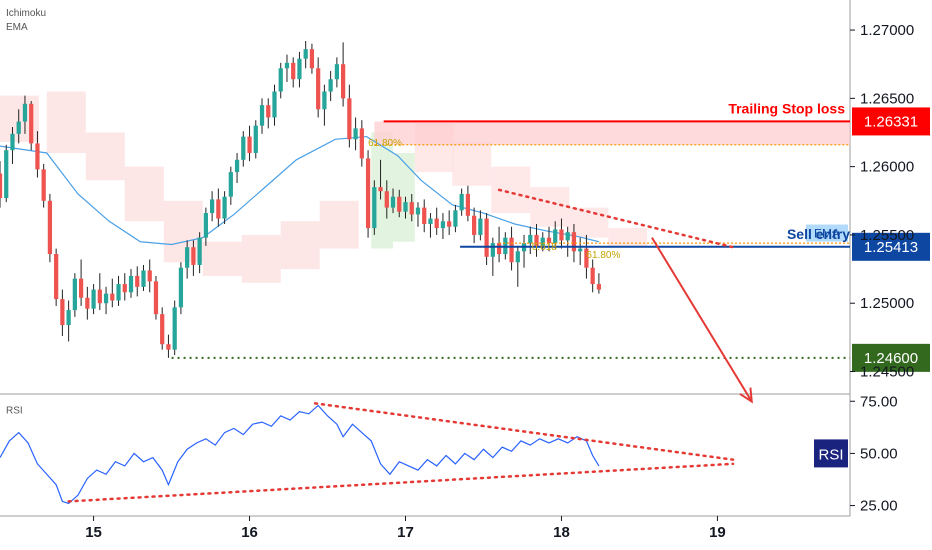 The width and height of the screenshot is (932, 550). Describe the element at coordinates (404, 197) in the screenshot. I see `cloud-band-bull` at that location.